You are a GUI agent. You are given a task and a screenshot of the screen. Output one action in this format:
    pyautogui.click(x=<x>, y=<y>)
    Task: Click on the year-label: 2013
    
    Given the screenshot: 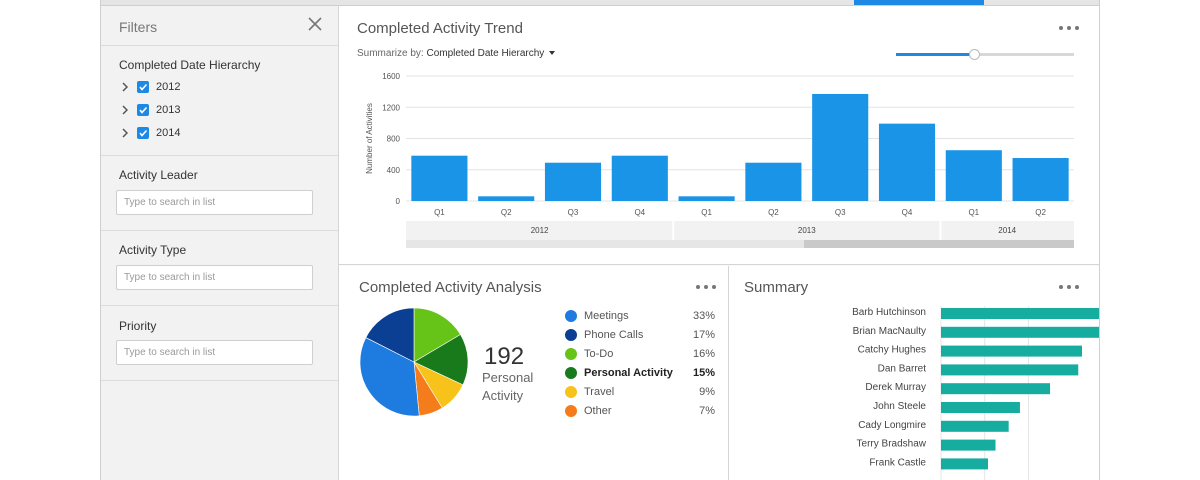 What is the action you would take?
    pyautogui.click(x=807, y=230)
    